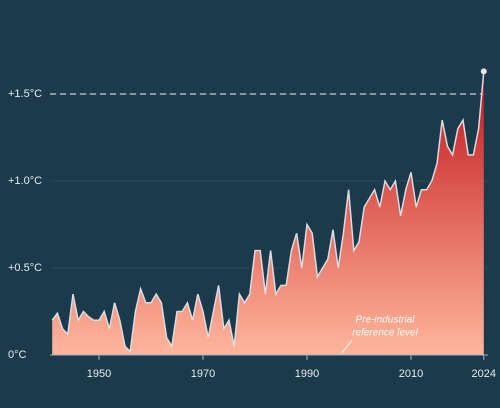  I want to click on annotation-pointer, so click(347, 346).